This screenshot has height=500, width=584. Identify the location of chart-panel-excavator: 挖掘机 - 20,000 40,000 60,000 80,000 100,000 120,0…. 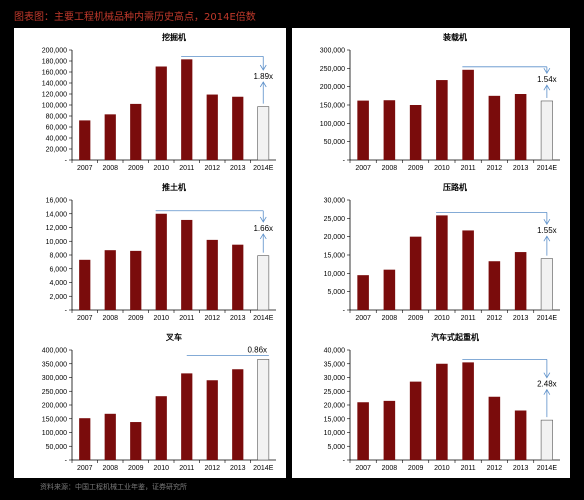
(150, 103).